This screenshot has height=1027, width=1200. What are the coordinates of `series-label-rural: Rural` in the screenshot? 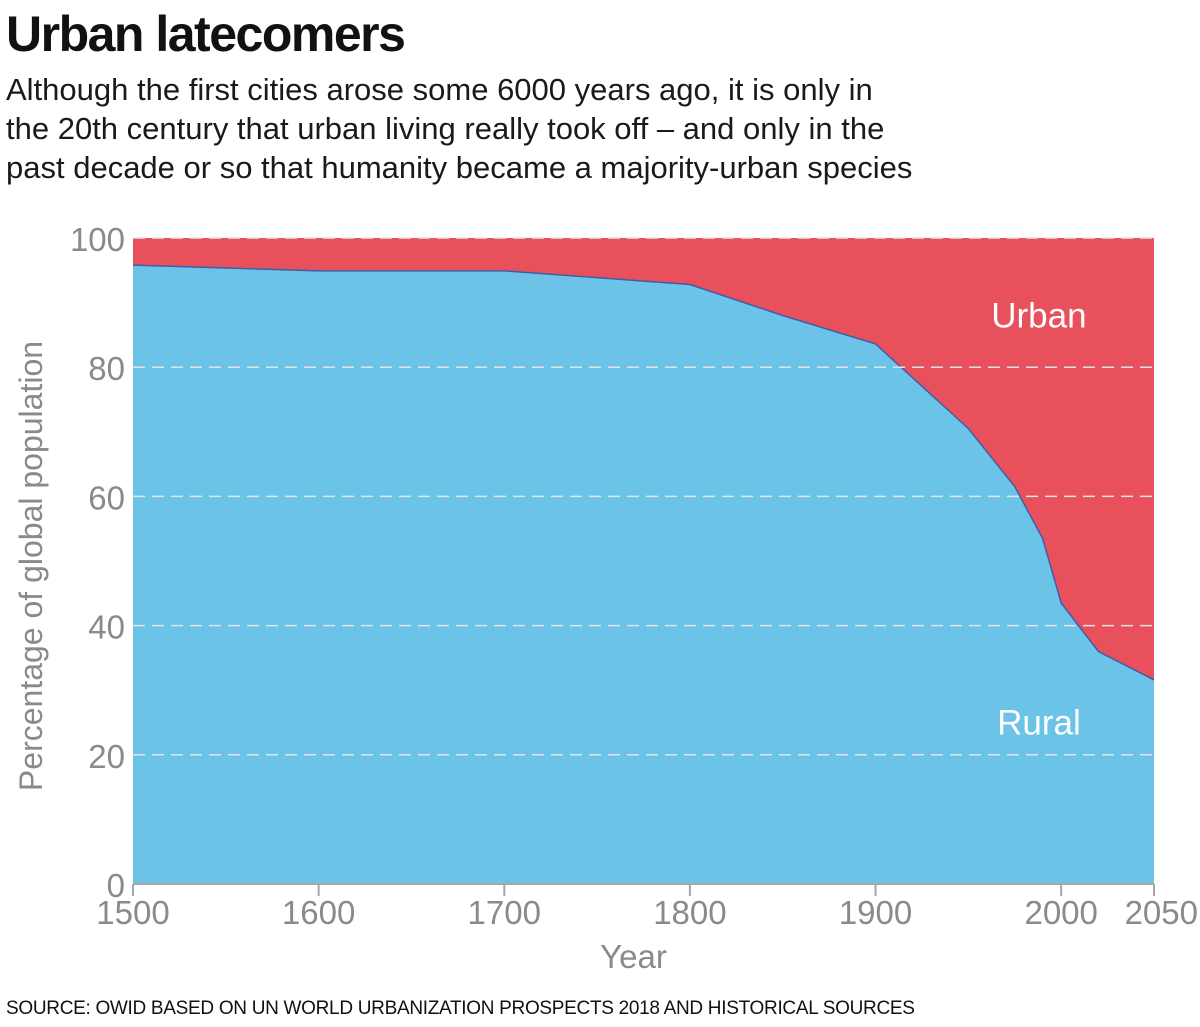 It's located at (1039, 723).